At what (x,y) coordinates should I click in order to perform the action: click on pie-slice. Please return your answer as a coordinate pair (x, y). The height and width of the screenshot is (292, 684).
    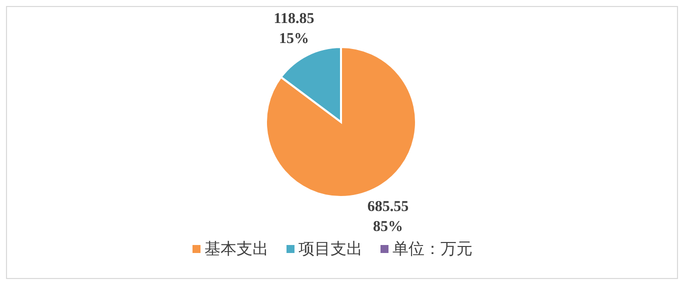
    Looking at the image, I should click on (341, 122).